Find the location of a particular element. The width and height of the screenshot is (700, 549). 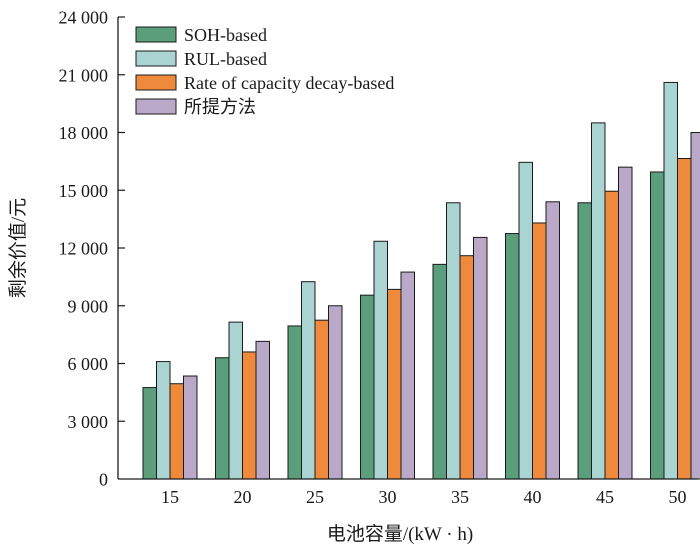

y-tick-label: 24 000 is located at coordinates (84, 18).